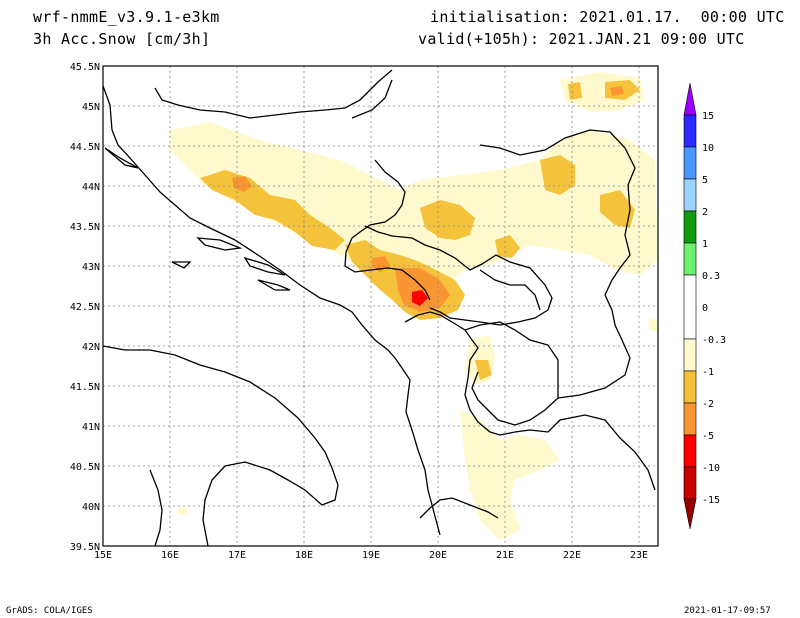  What do you see at coordinates (156, 507) in the screenshot?
I see `italy-coast-south` at bounding box center [156, 507].